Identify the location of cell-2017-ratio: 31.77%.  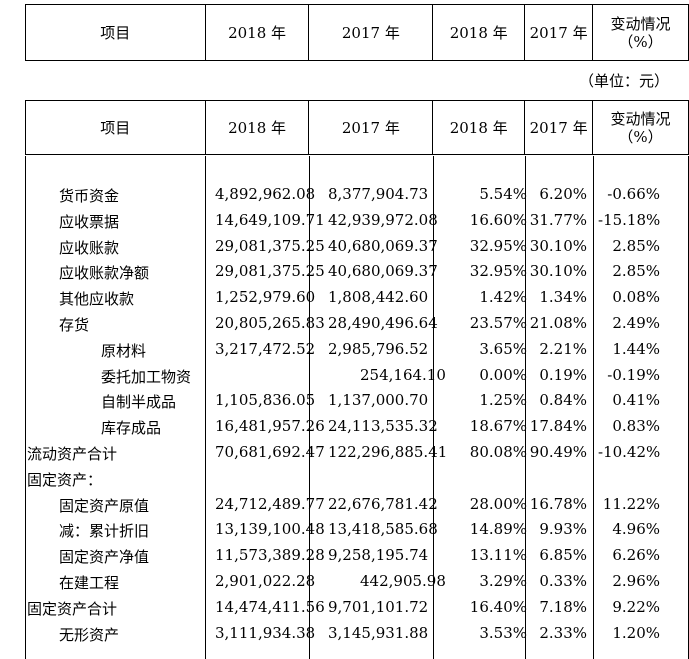
(558, 219).